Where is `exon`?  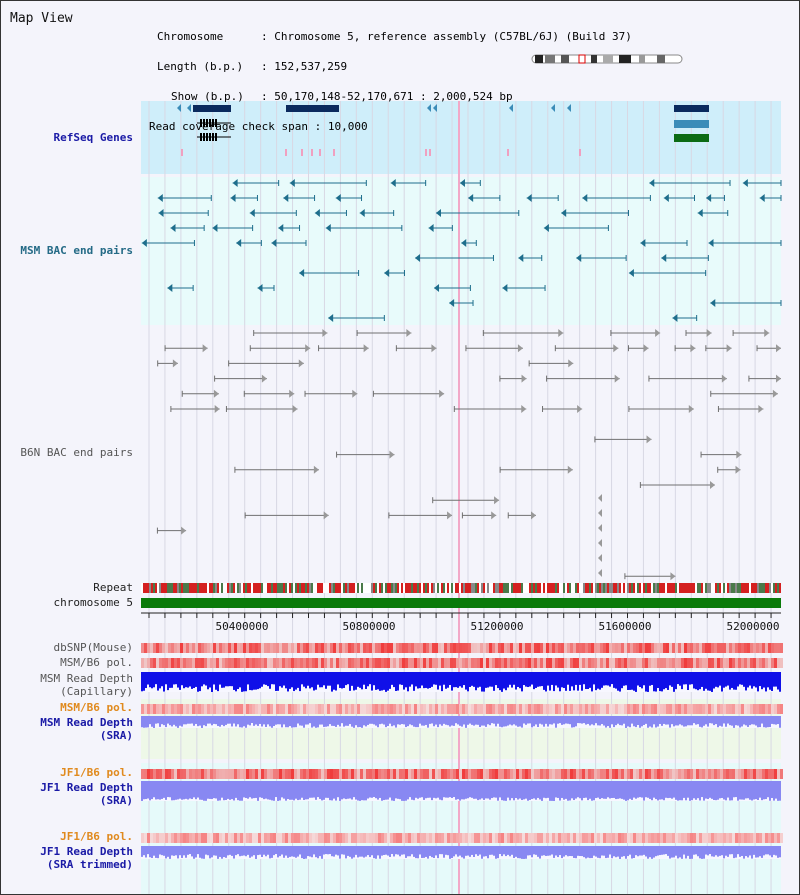
exon is located at coordinates (201, 137).